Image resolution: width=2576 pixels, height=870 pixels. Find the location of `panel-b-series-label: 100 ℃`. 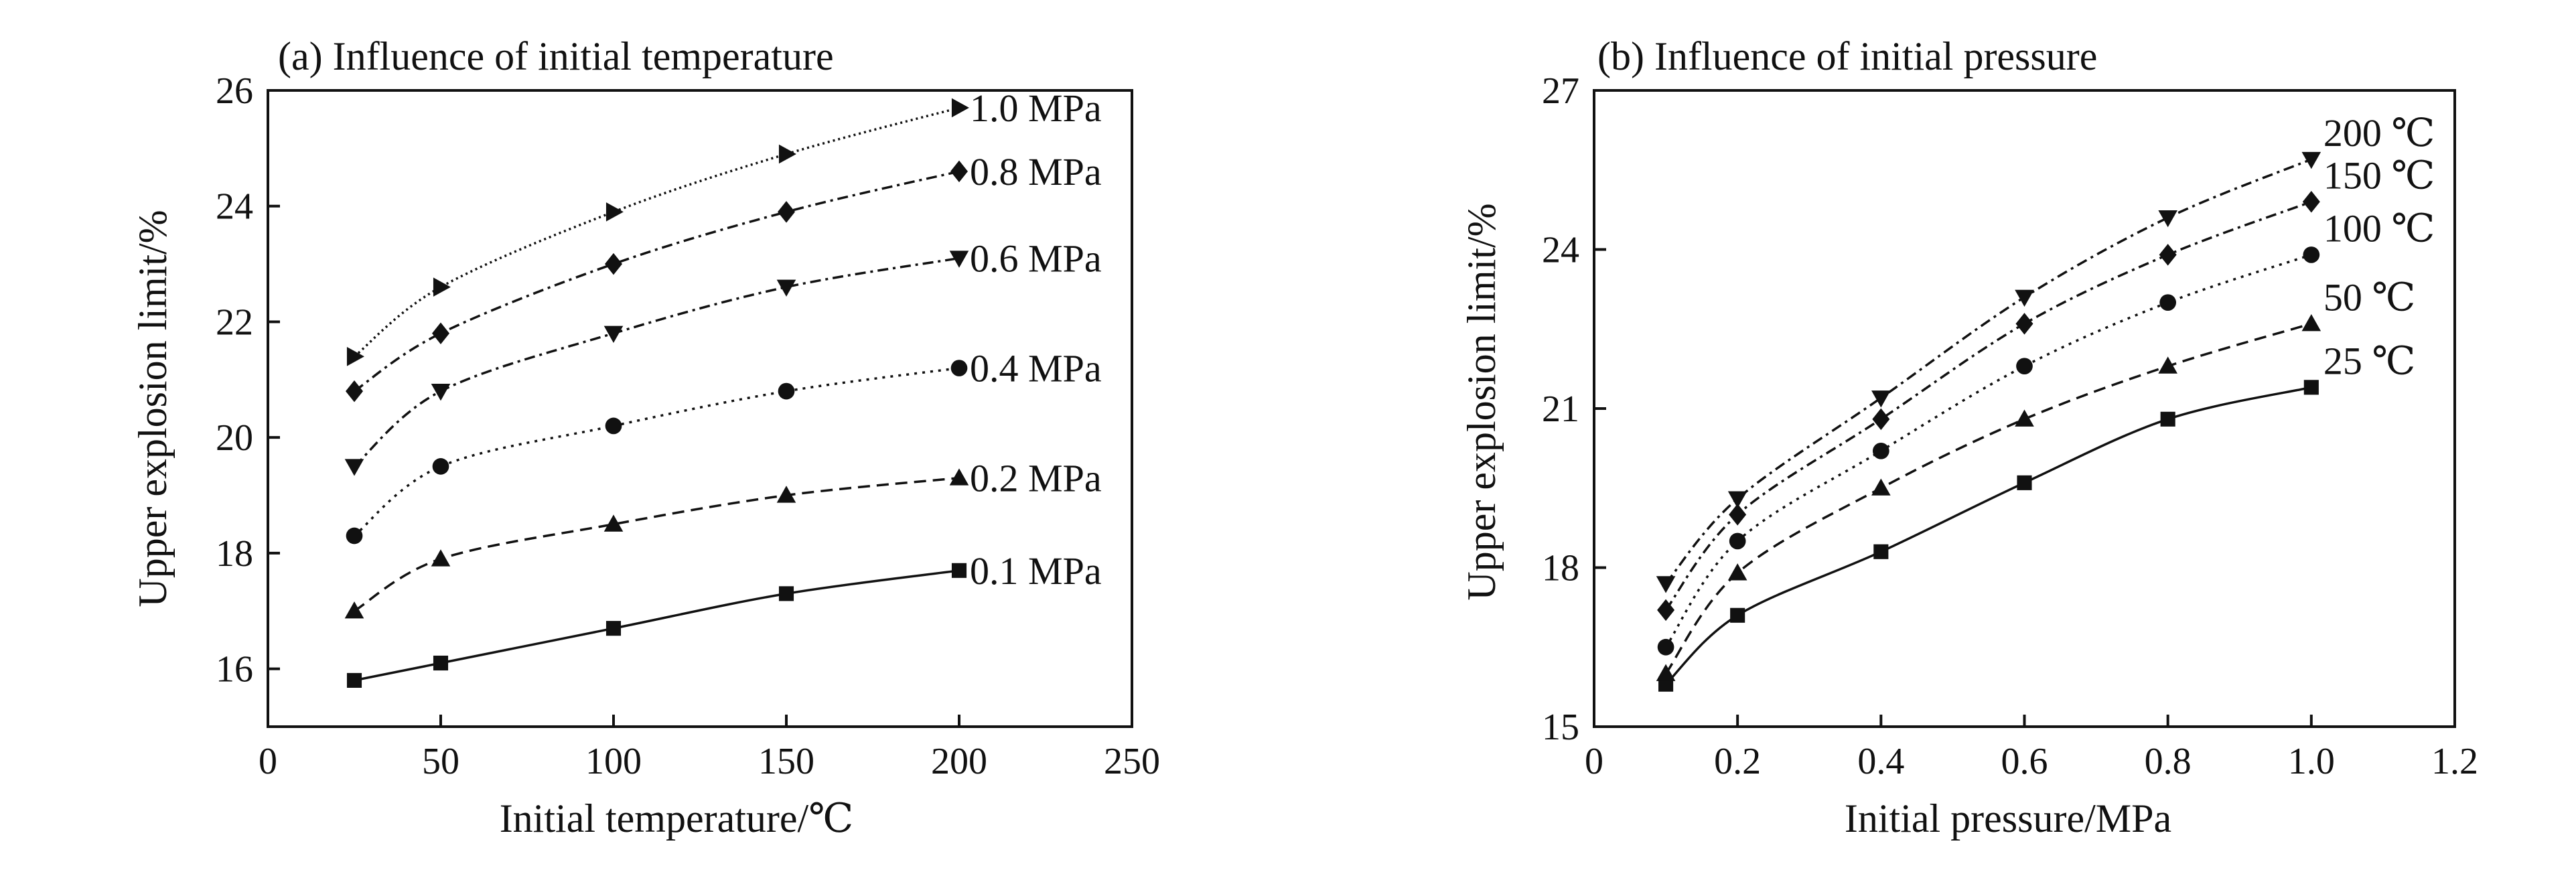

panel-b-series-label: 100 ℃ is located at coordinates (2379, 228).